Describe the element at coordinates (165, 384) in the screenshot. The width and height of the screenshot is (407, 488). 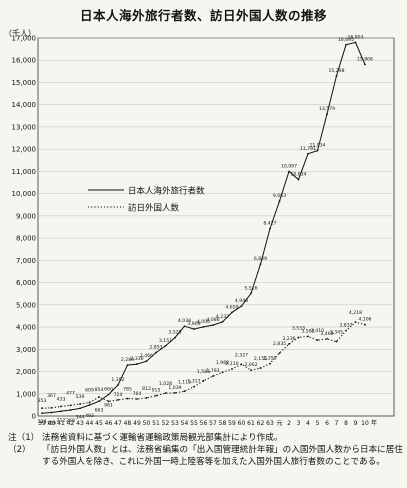
I see `visitors-data-label: 1,028` at that location.